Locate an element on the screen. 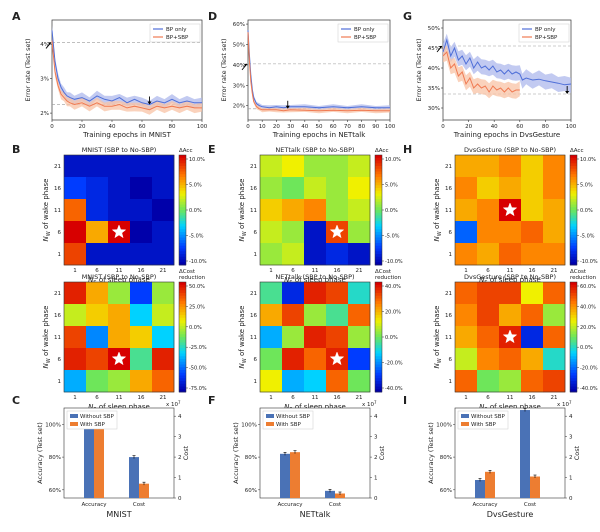 Image resolution: width=600 pixels, height=532 pixels. x-tick-label: 80 is located at coordinates (545, 127).